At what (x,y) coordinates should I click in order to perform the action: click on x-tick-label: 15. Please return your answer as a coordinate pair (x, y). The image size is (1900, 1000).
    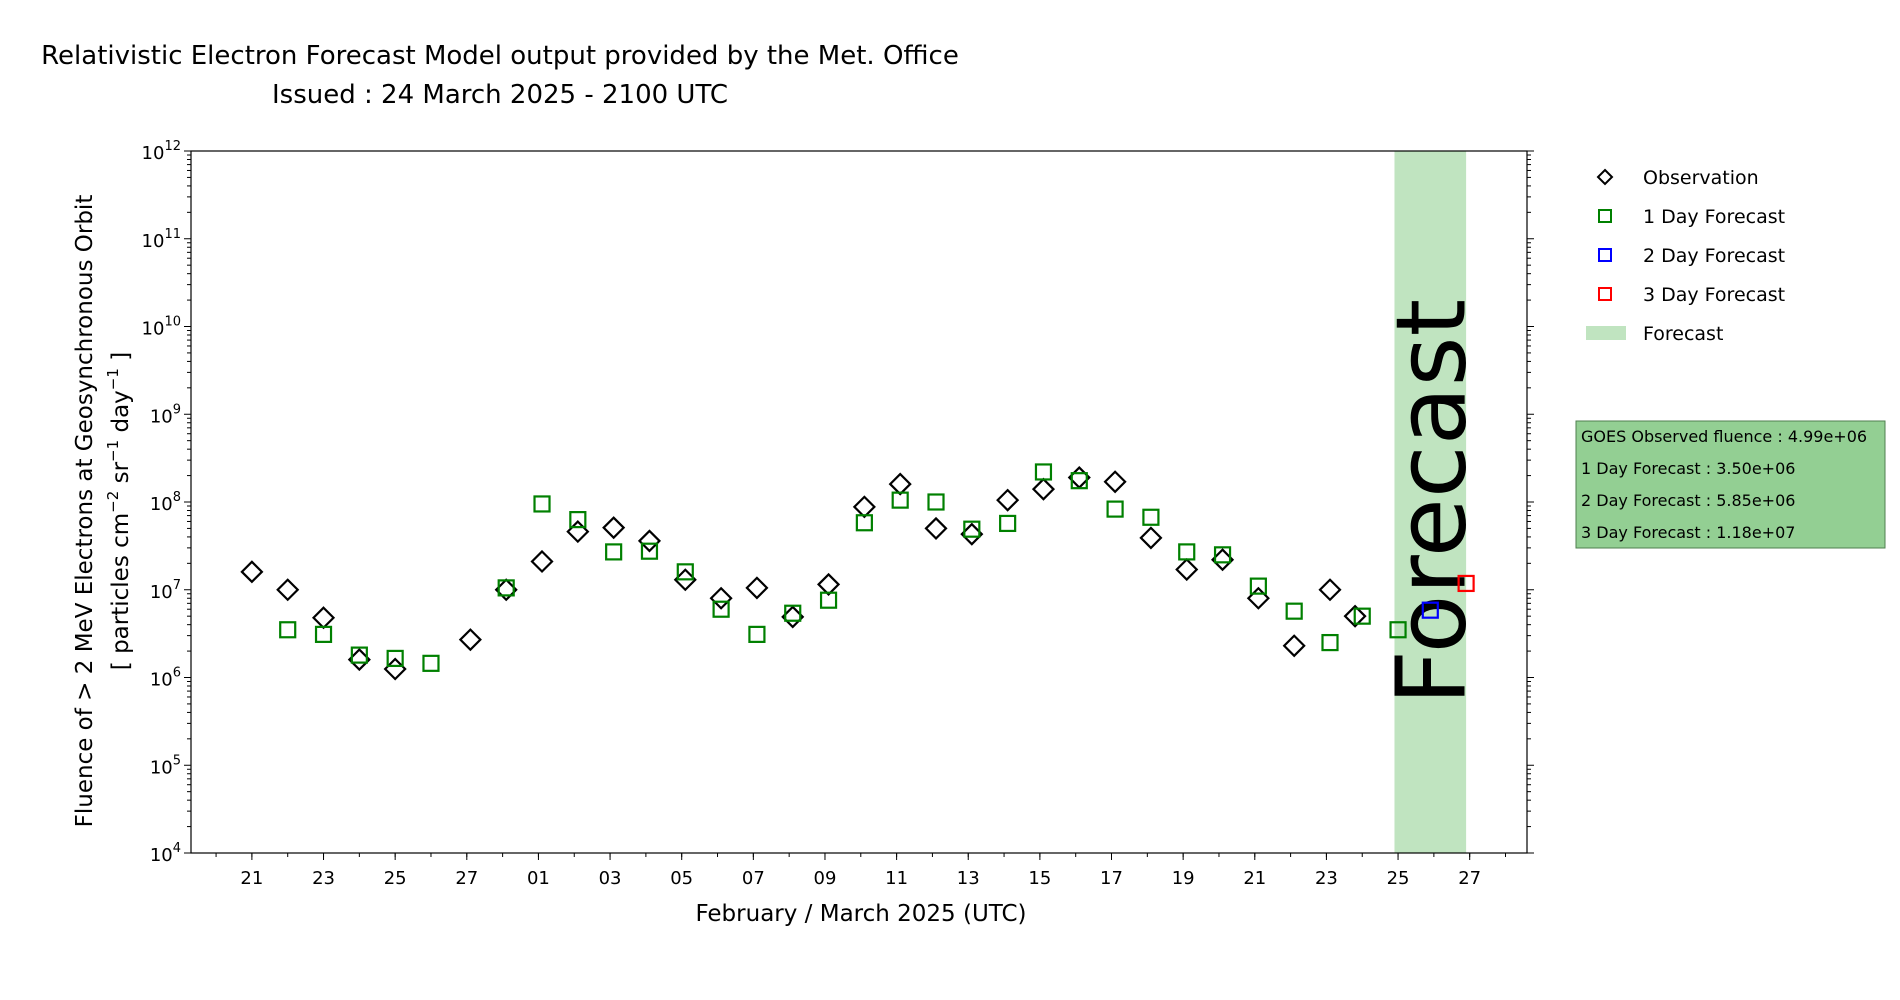
    Looking at the image, I should click on (1039, 878).